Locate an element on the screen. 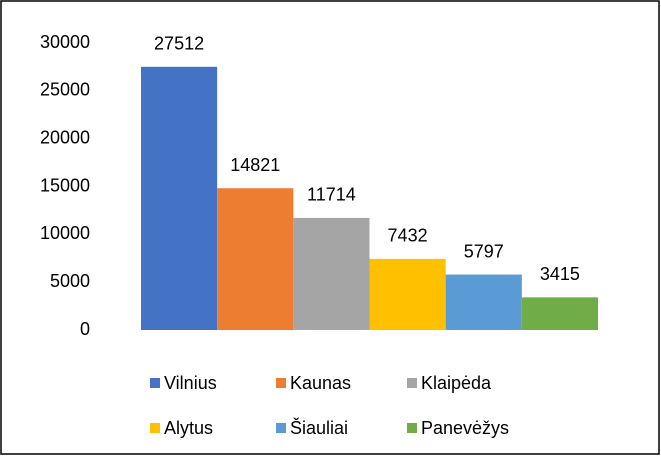 This screenshot has width=661, height=456. data-label: 14821 is located at coordinates (255, 165).